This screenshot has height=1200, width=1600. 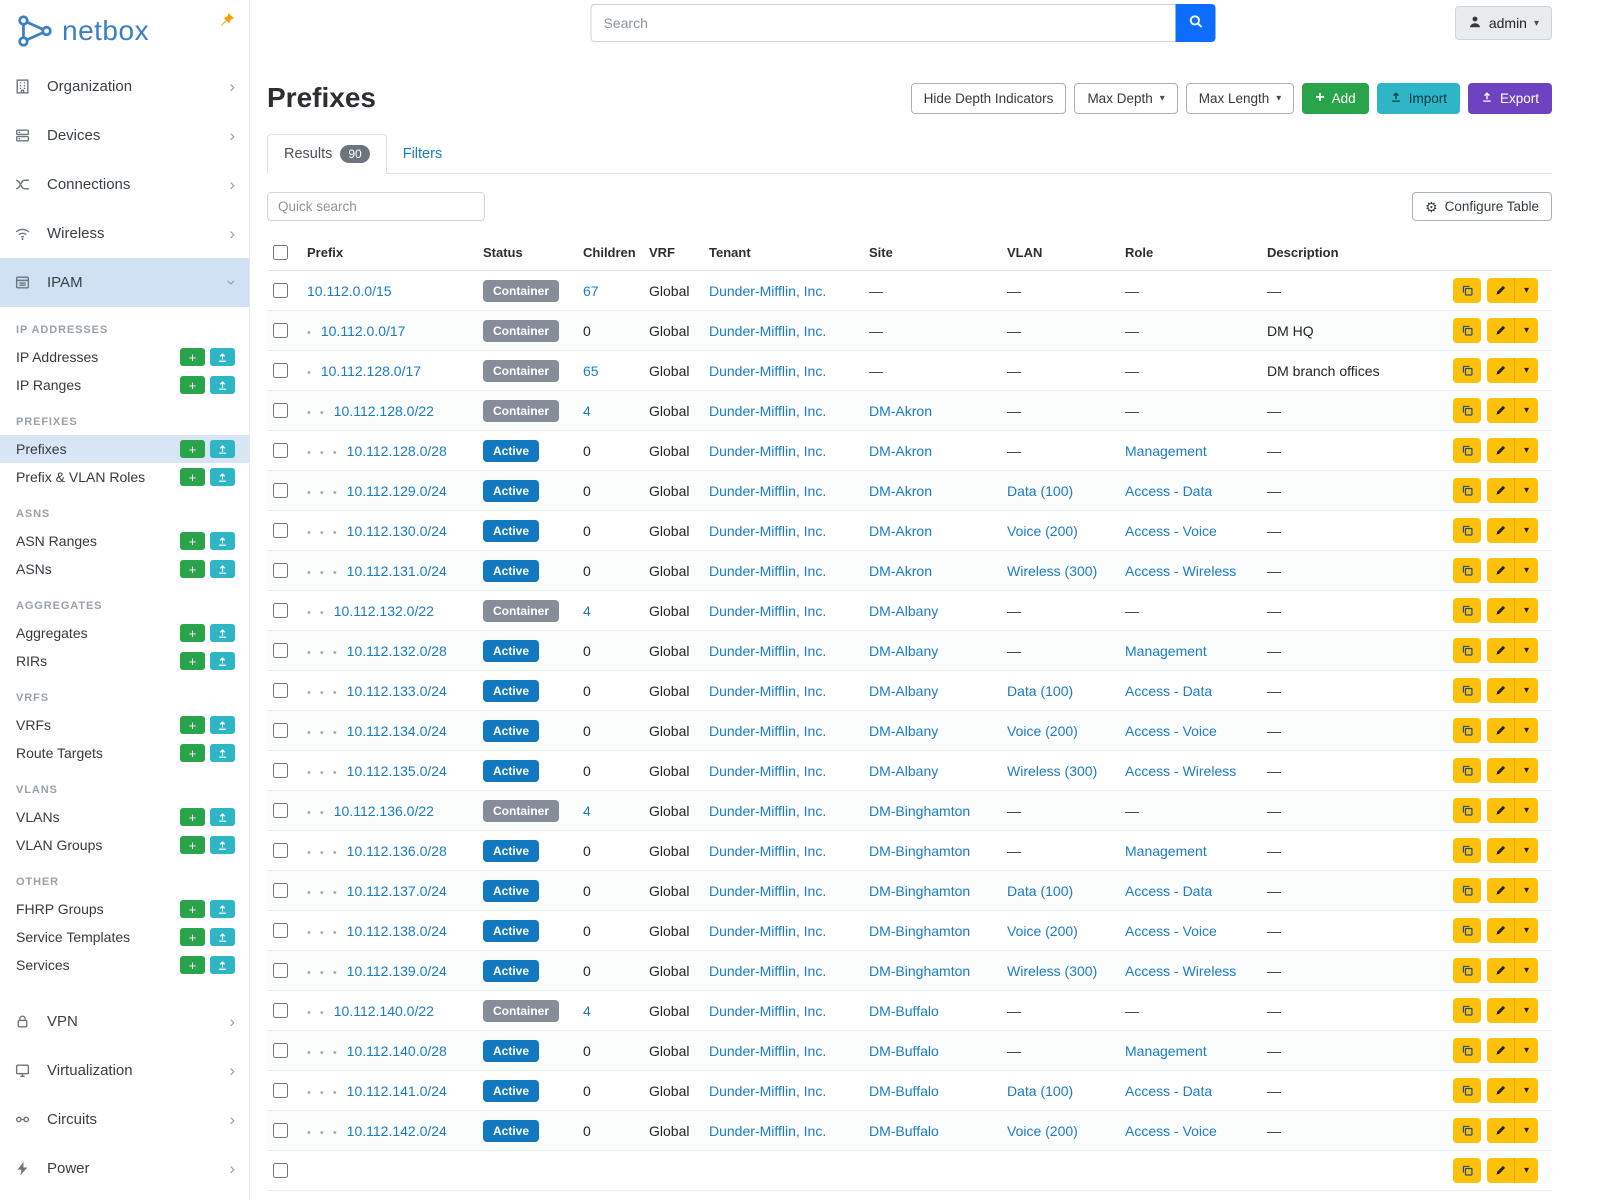 I want to click on prefix-link: 10.112.136.0/22, so click(x=383, y=810).